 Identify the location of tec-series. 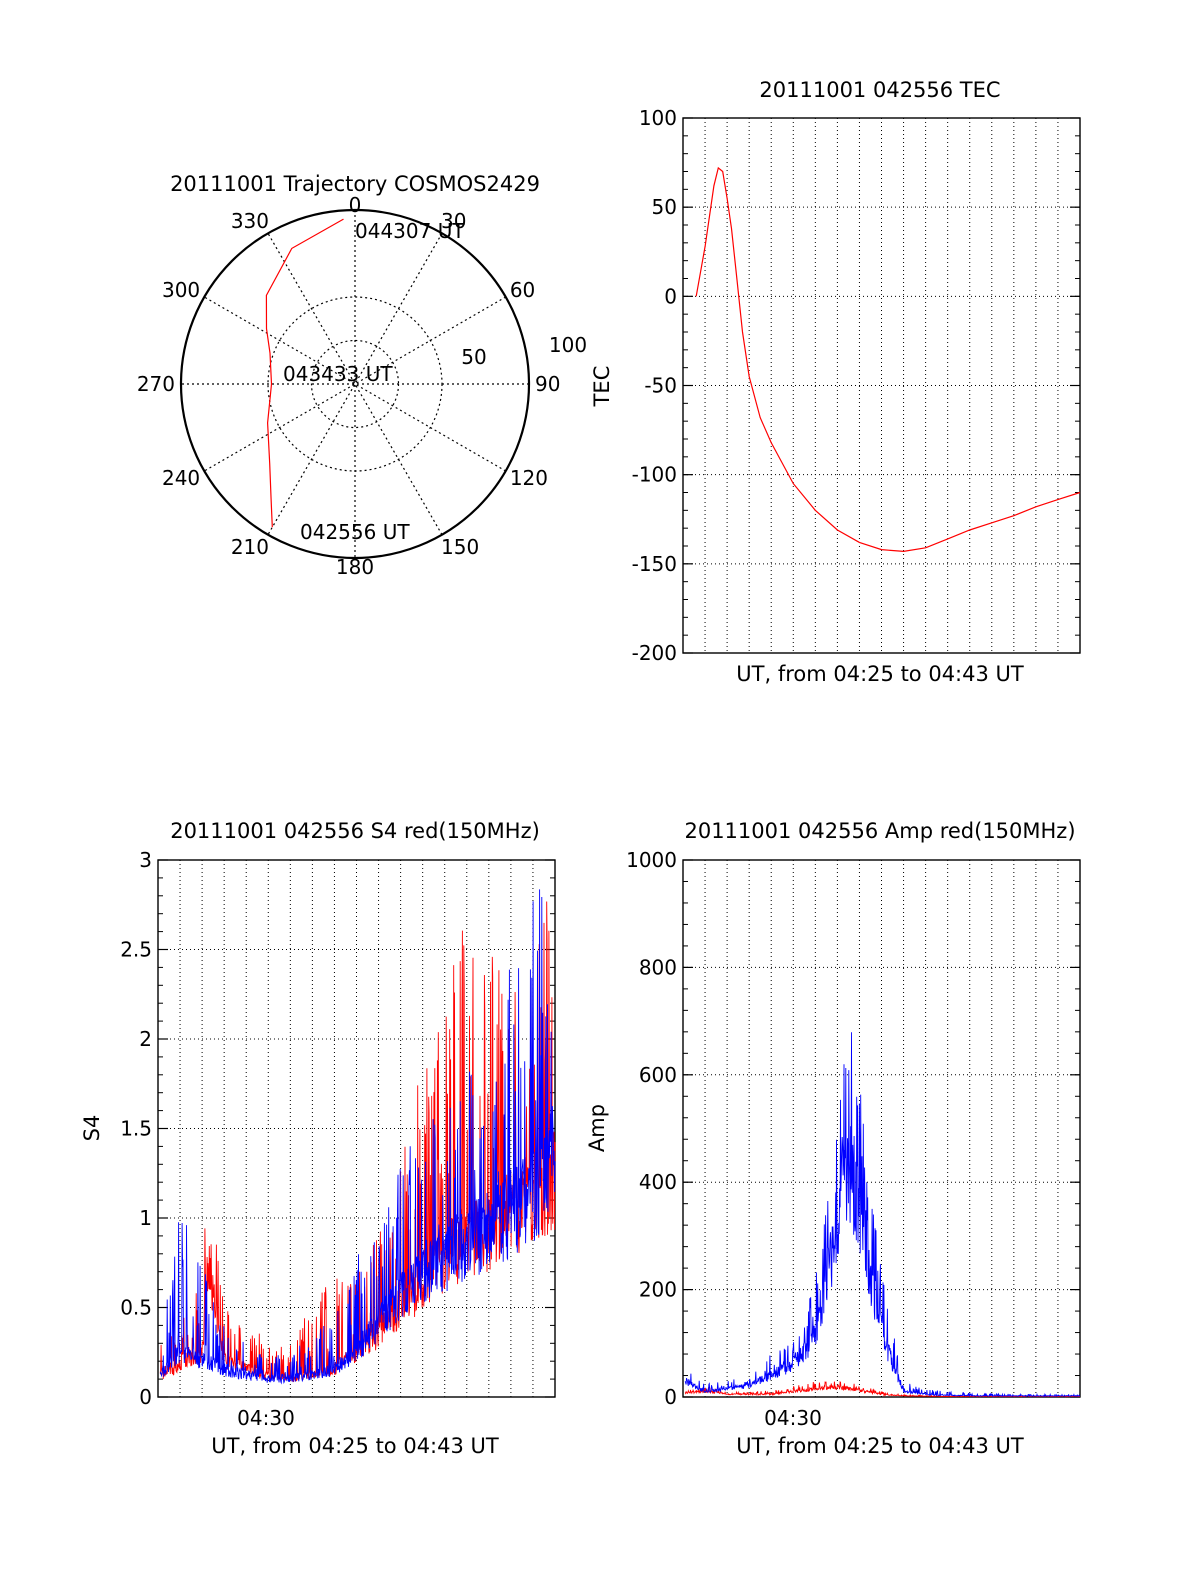
(888, 359).